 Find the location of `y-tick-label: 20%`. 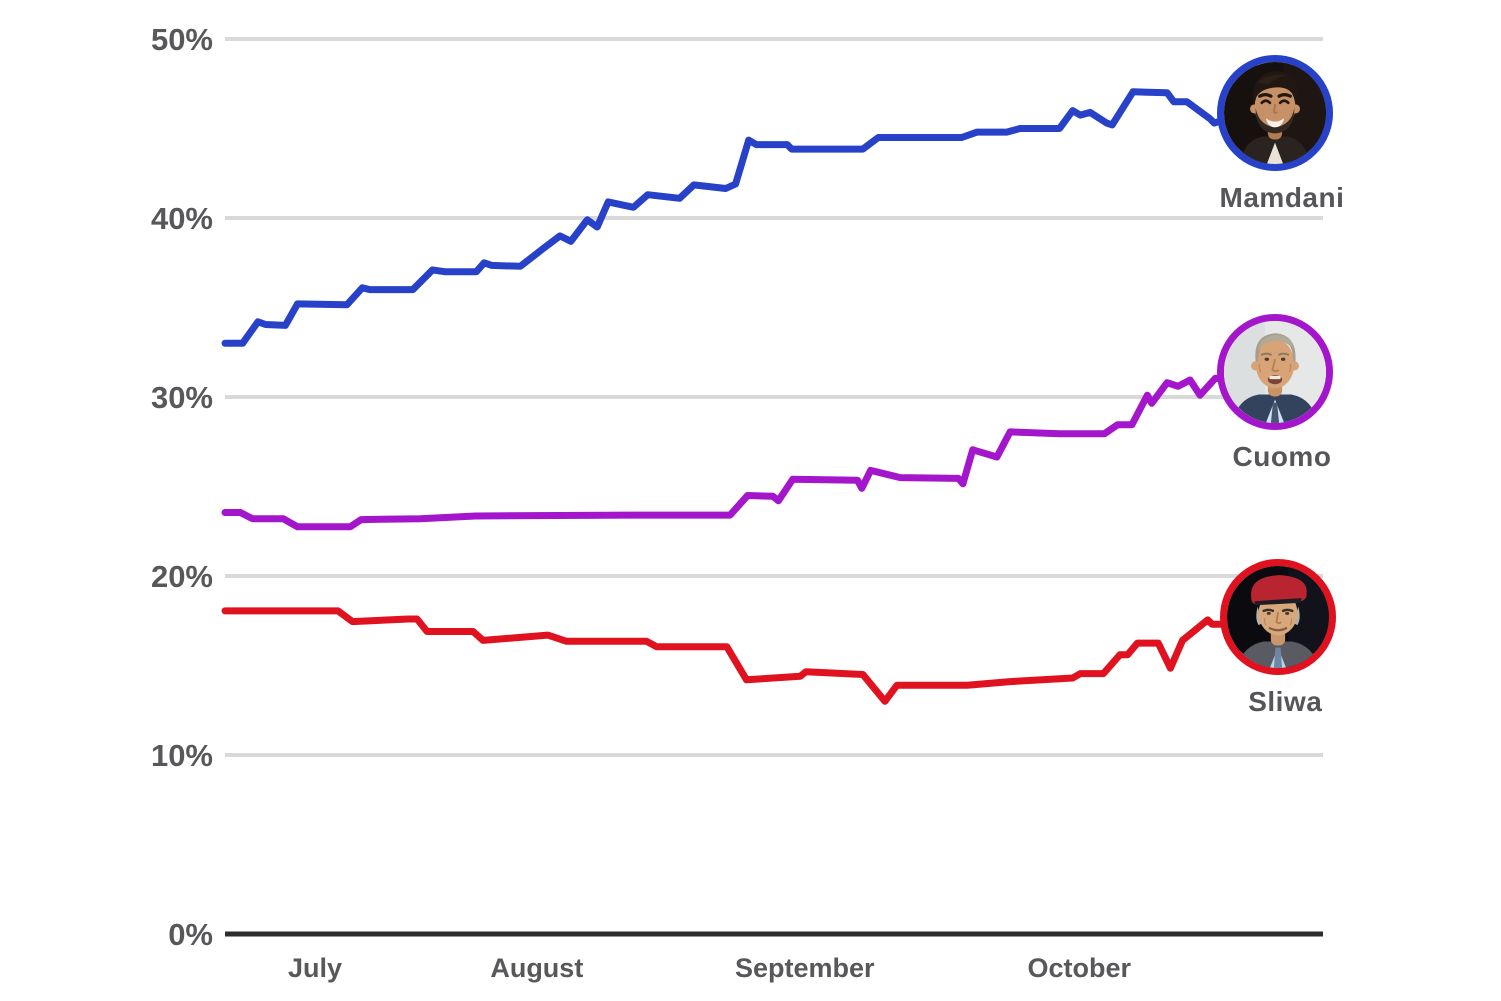

y-tick-label: 20% is located at coordinates (182, 576).